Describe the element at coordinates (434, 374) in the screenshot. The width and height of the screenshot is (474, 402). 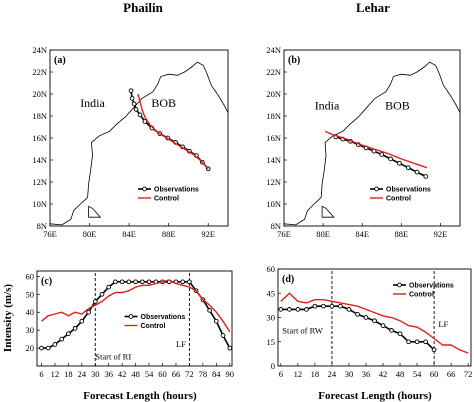
I see `x-tick-label: 60` at that location.